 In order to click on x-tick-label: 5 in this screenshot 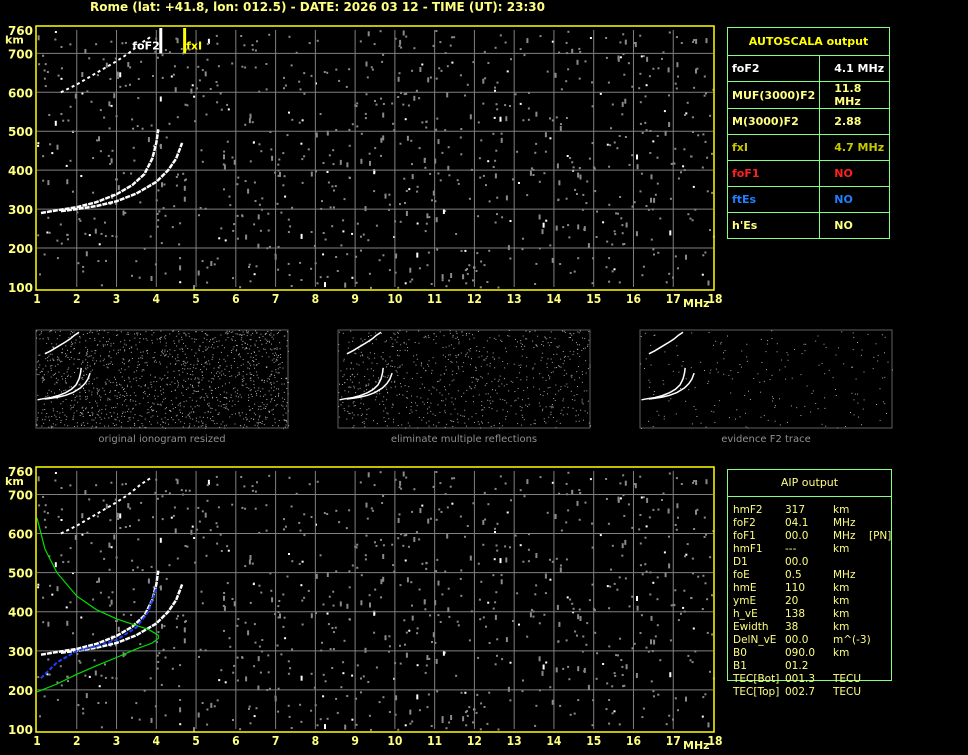, I will do `click(196, 299)`.